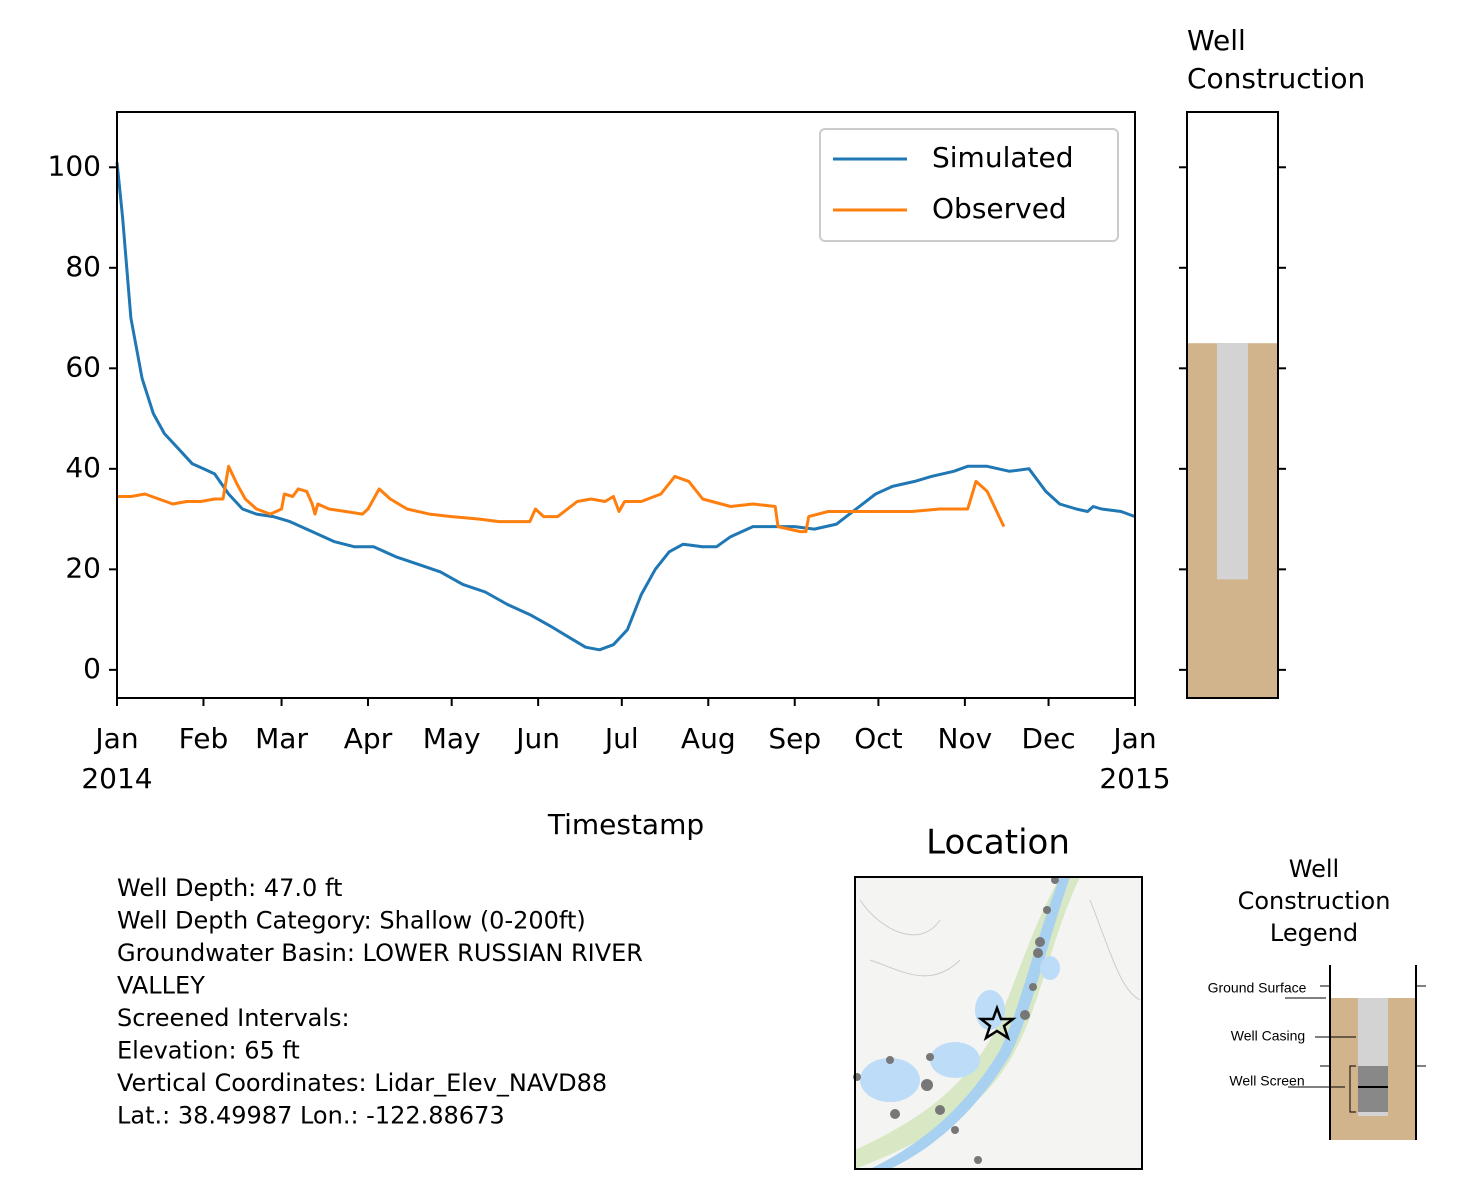  Describe the element at coordinates (74, 165) in the screenshot. I see `y-tick-label: 100` at that location.